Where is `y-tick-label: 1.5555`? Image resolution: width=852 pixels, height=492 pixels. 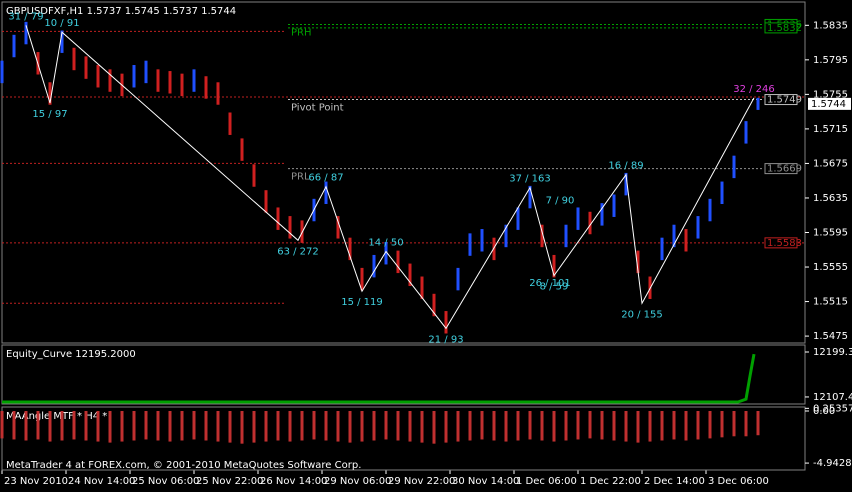 y-tick-label: 1.5555 is located at coordinates (830, 267).